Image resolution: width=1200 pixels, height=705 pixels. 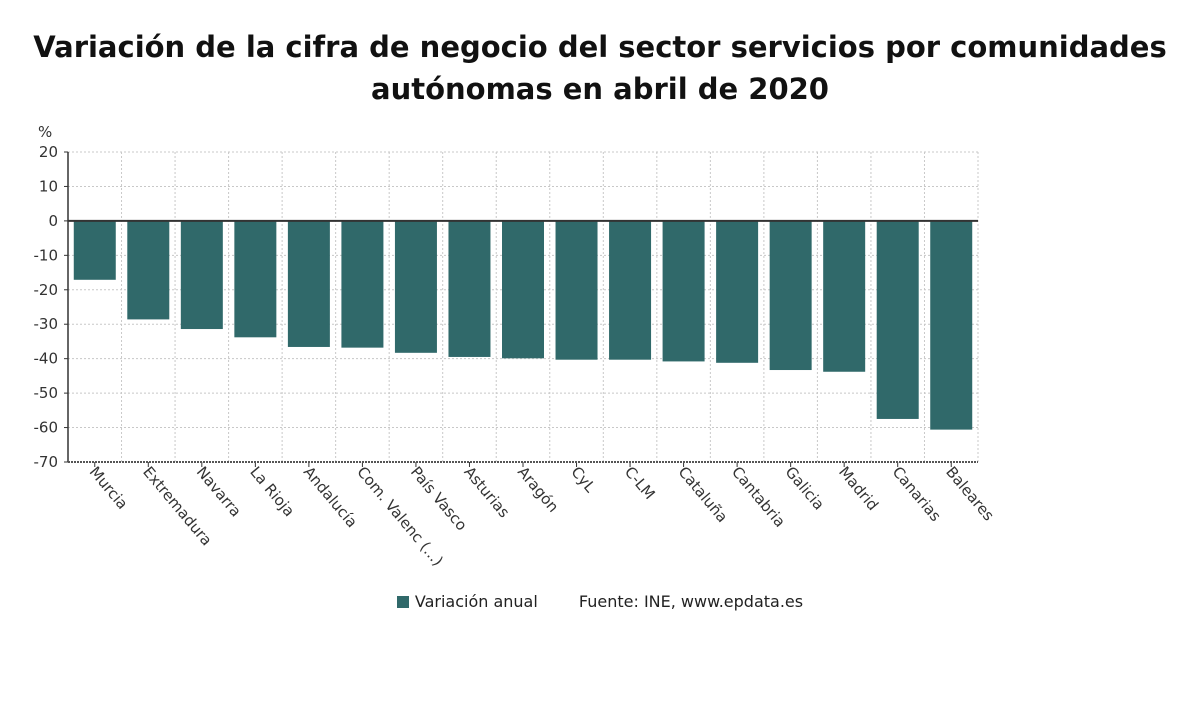 I want to click on x-tick-label: Murcia, so click(x=109, y=488).